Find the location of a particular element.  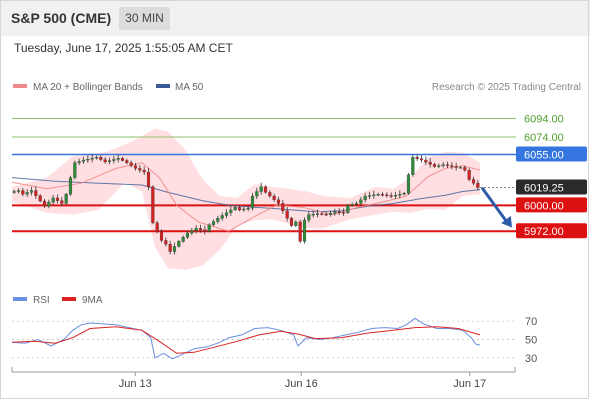

watermark: Research © 2025 Trading Central is located at coordinates (506, 87).